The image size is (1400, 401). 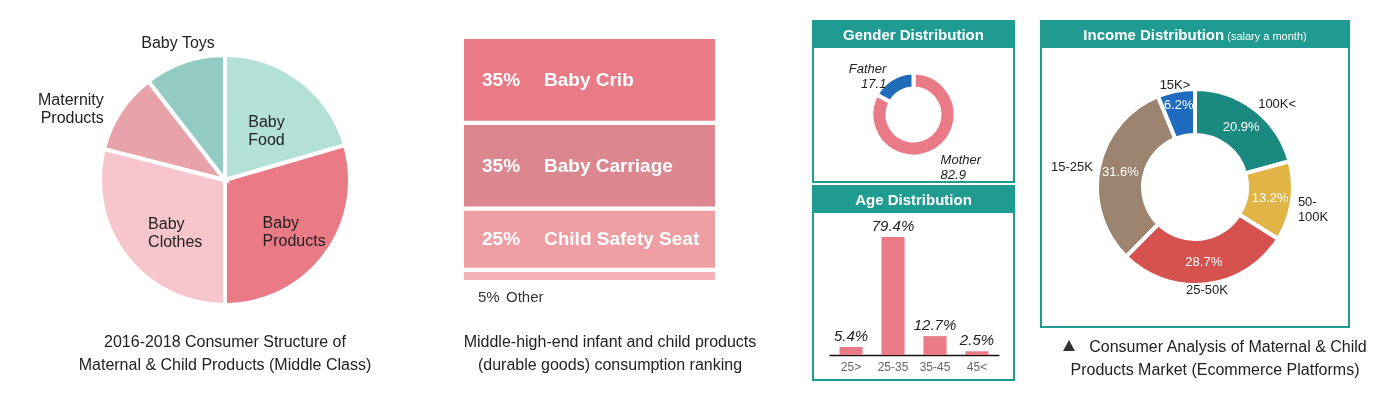 What do you see at coordinates (961, 160) in the screenshot?
I see `slice-label: Mother` at bounding box center [961, 160].